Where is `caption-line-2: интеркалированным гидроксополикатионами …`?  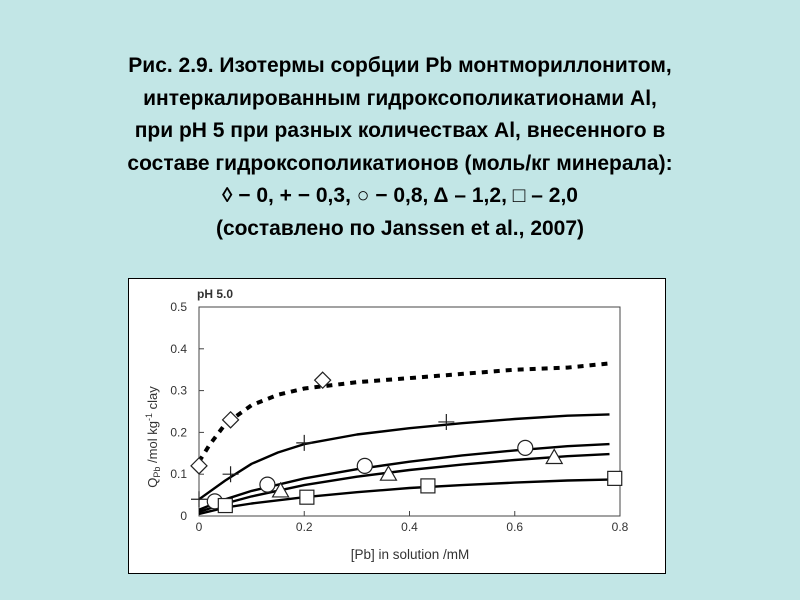
caption-line-2: интеркалированным гидроксополикатионами … is located at coordinates (400, 98).